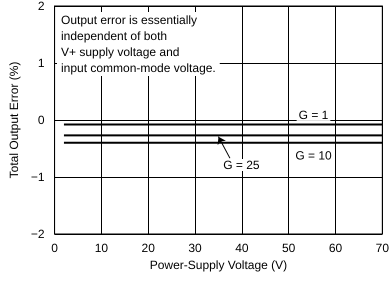  Describe the element at coordinates (41, 120) in the screenshot. I see `y-tick-label: 0` at that location.